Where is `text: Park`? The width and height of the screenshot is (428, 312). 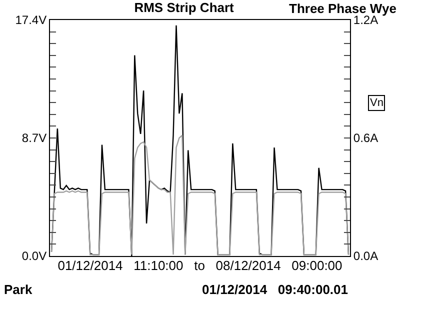
text: Park is located at coordinates (18, 289).